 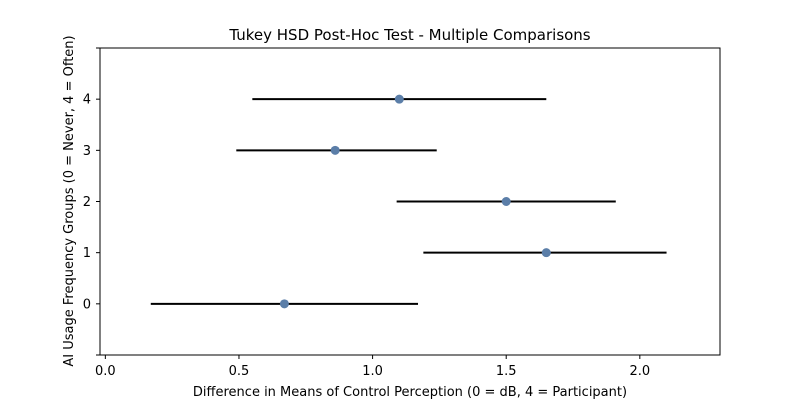 What do you see at coordinates (87, 100) in the screenshot?
I see `y-tick-label: 4` at bounding box center [87, 100].